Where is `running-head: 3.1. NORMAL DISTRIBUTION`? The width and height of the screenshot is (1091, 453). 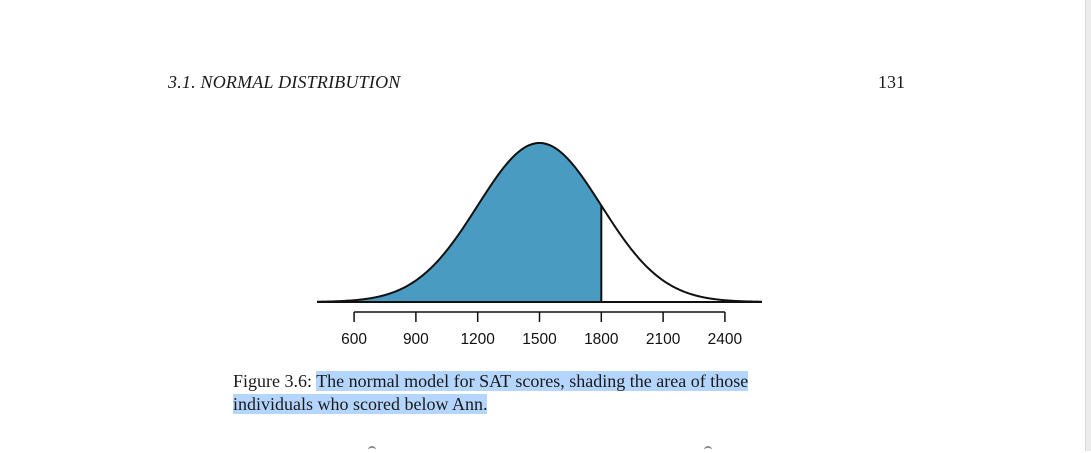 running-head: 3.1. NORMAL DISTRIBUTION is located at coordinates (284, 82).